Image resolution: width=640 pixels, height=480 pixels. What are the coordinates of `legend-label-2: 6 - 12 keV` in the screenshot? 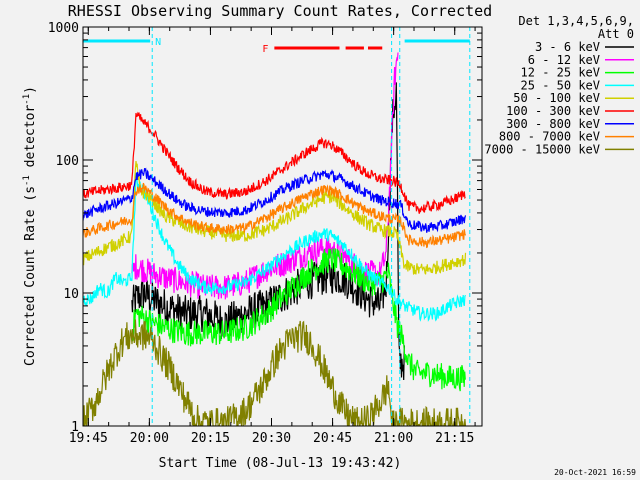 It's located at (564, 60).